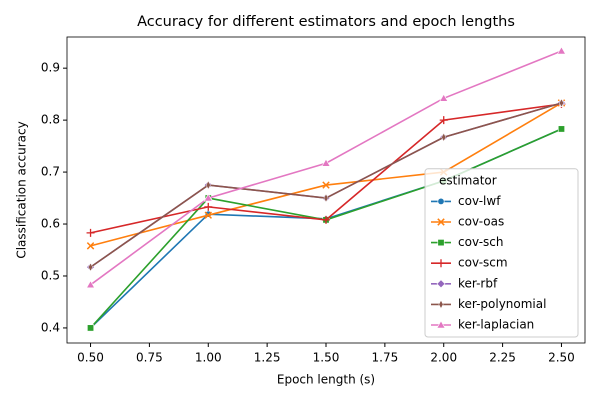 The height and width of the screenshot is (400, 600). I want to click on x-axis-label: Epoch length (s), so click(326, 380).